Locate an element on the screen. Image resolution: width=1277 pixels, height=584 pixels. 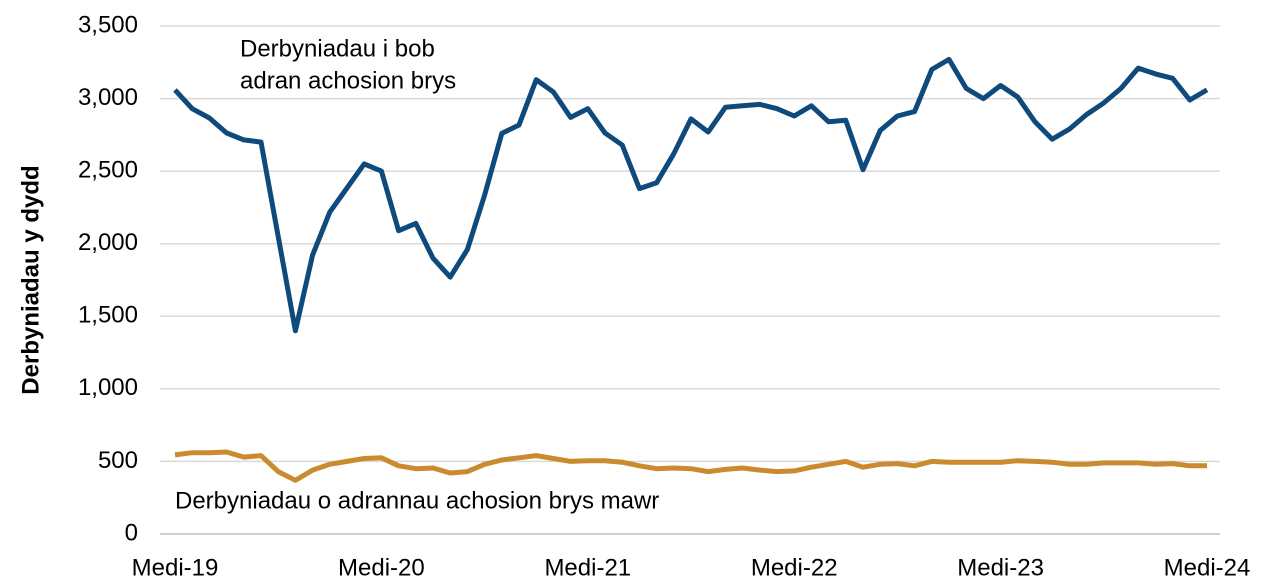
y-tick-label: 2,500 is located at coordinates (108, 169).